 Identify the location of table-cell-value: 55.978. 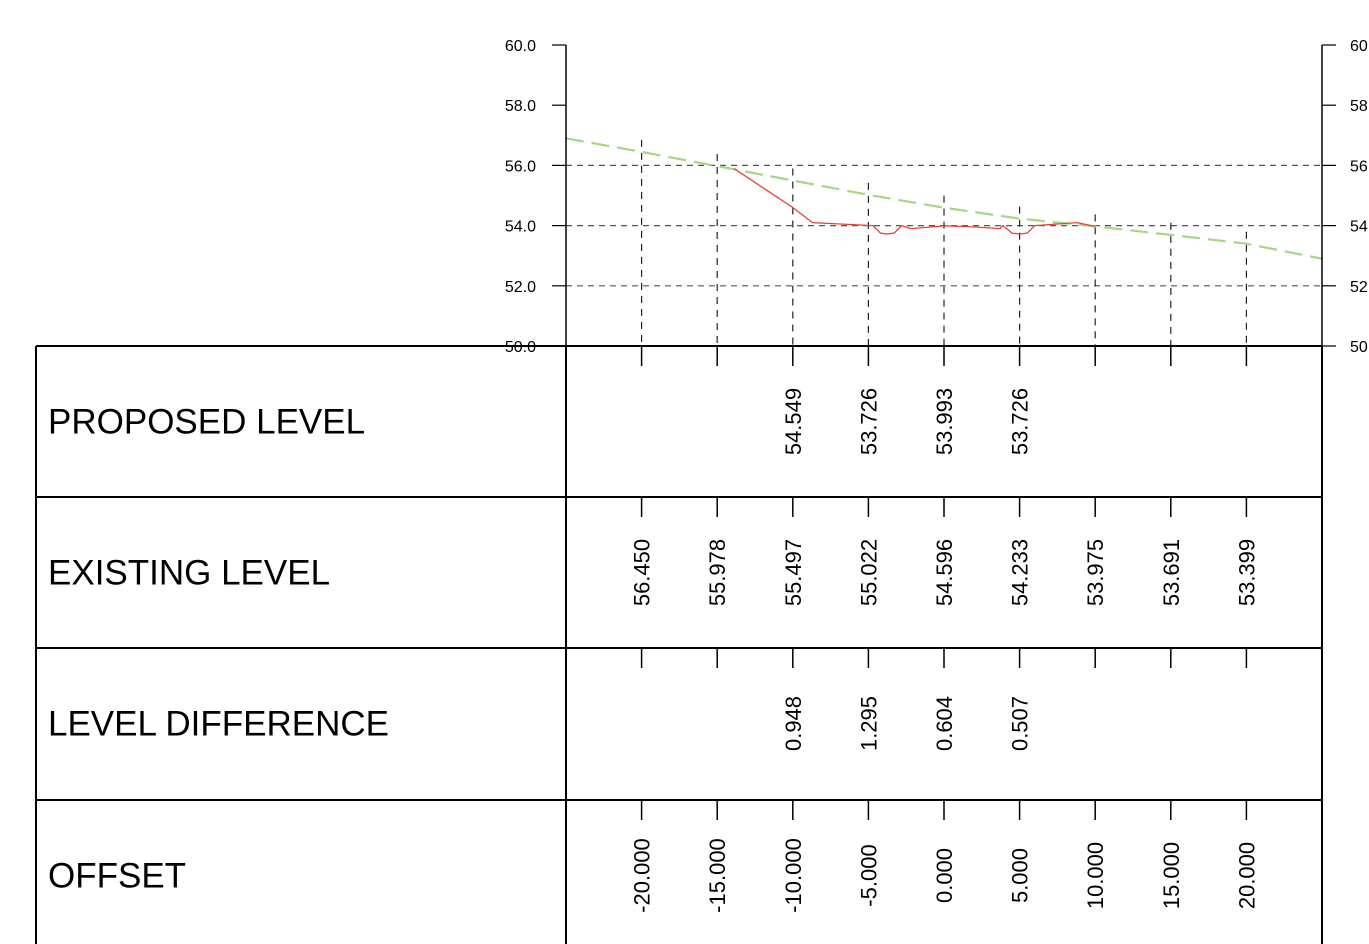
(717, 572).